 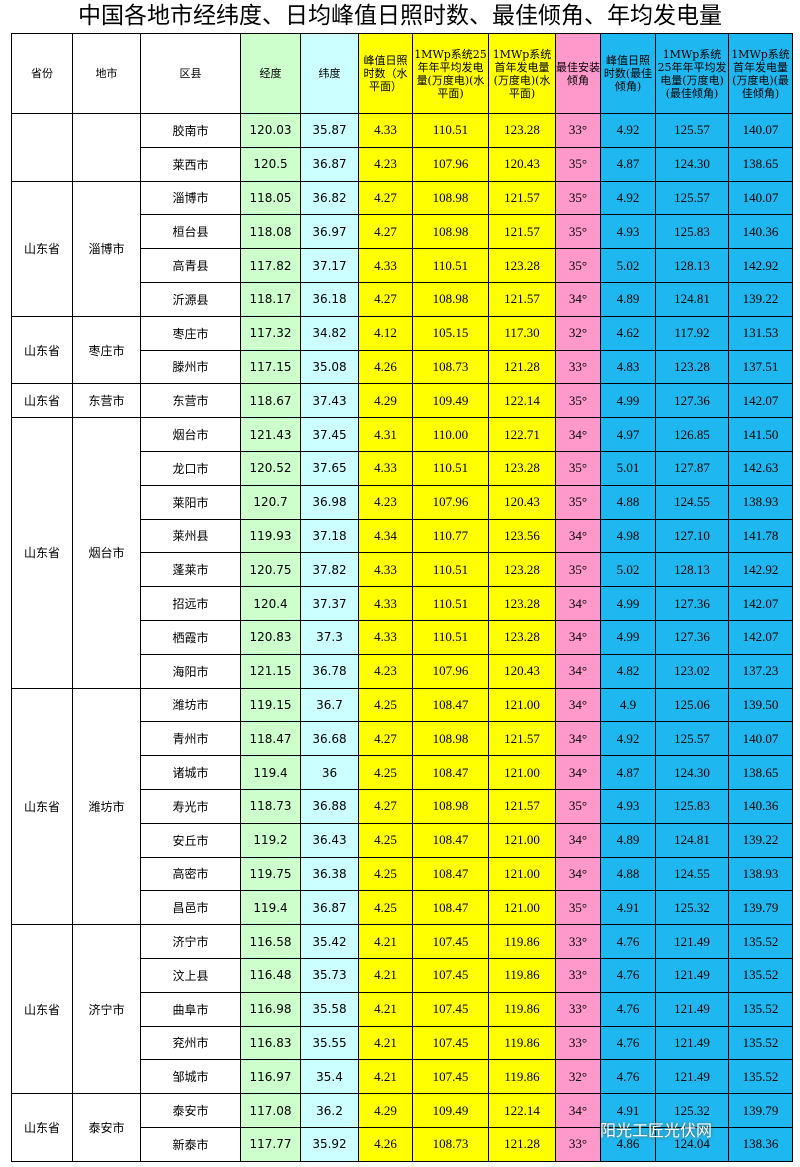 What do you see at coordinates (692, 975) in the screenshot?
I see `table-cell: 121.49` at bounding box center [692, 975].